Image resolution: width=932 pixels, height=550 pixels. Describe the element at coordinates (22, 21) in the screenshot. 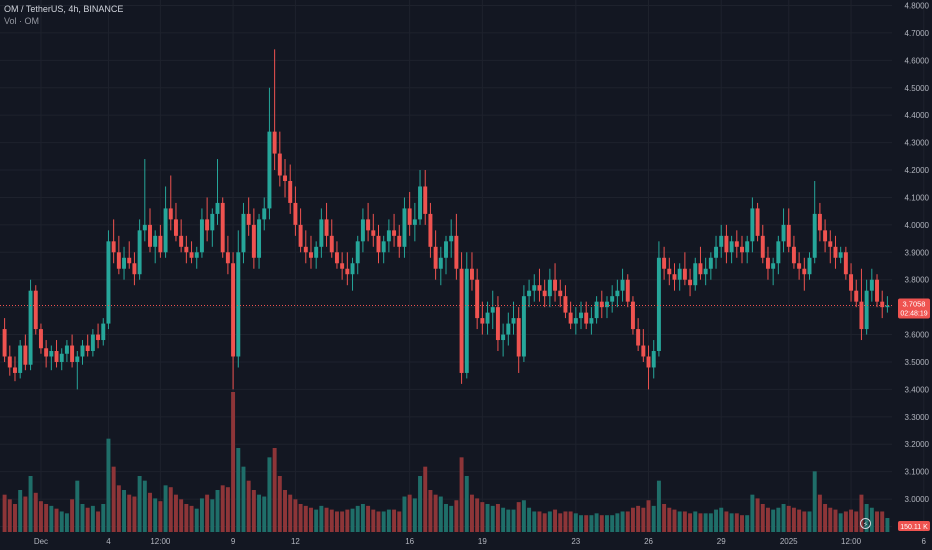

I see `volume-indicator-label: Vol · OM` at that location.